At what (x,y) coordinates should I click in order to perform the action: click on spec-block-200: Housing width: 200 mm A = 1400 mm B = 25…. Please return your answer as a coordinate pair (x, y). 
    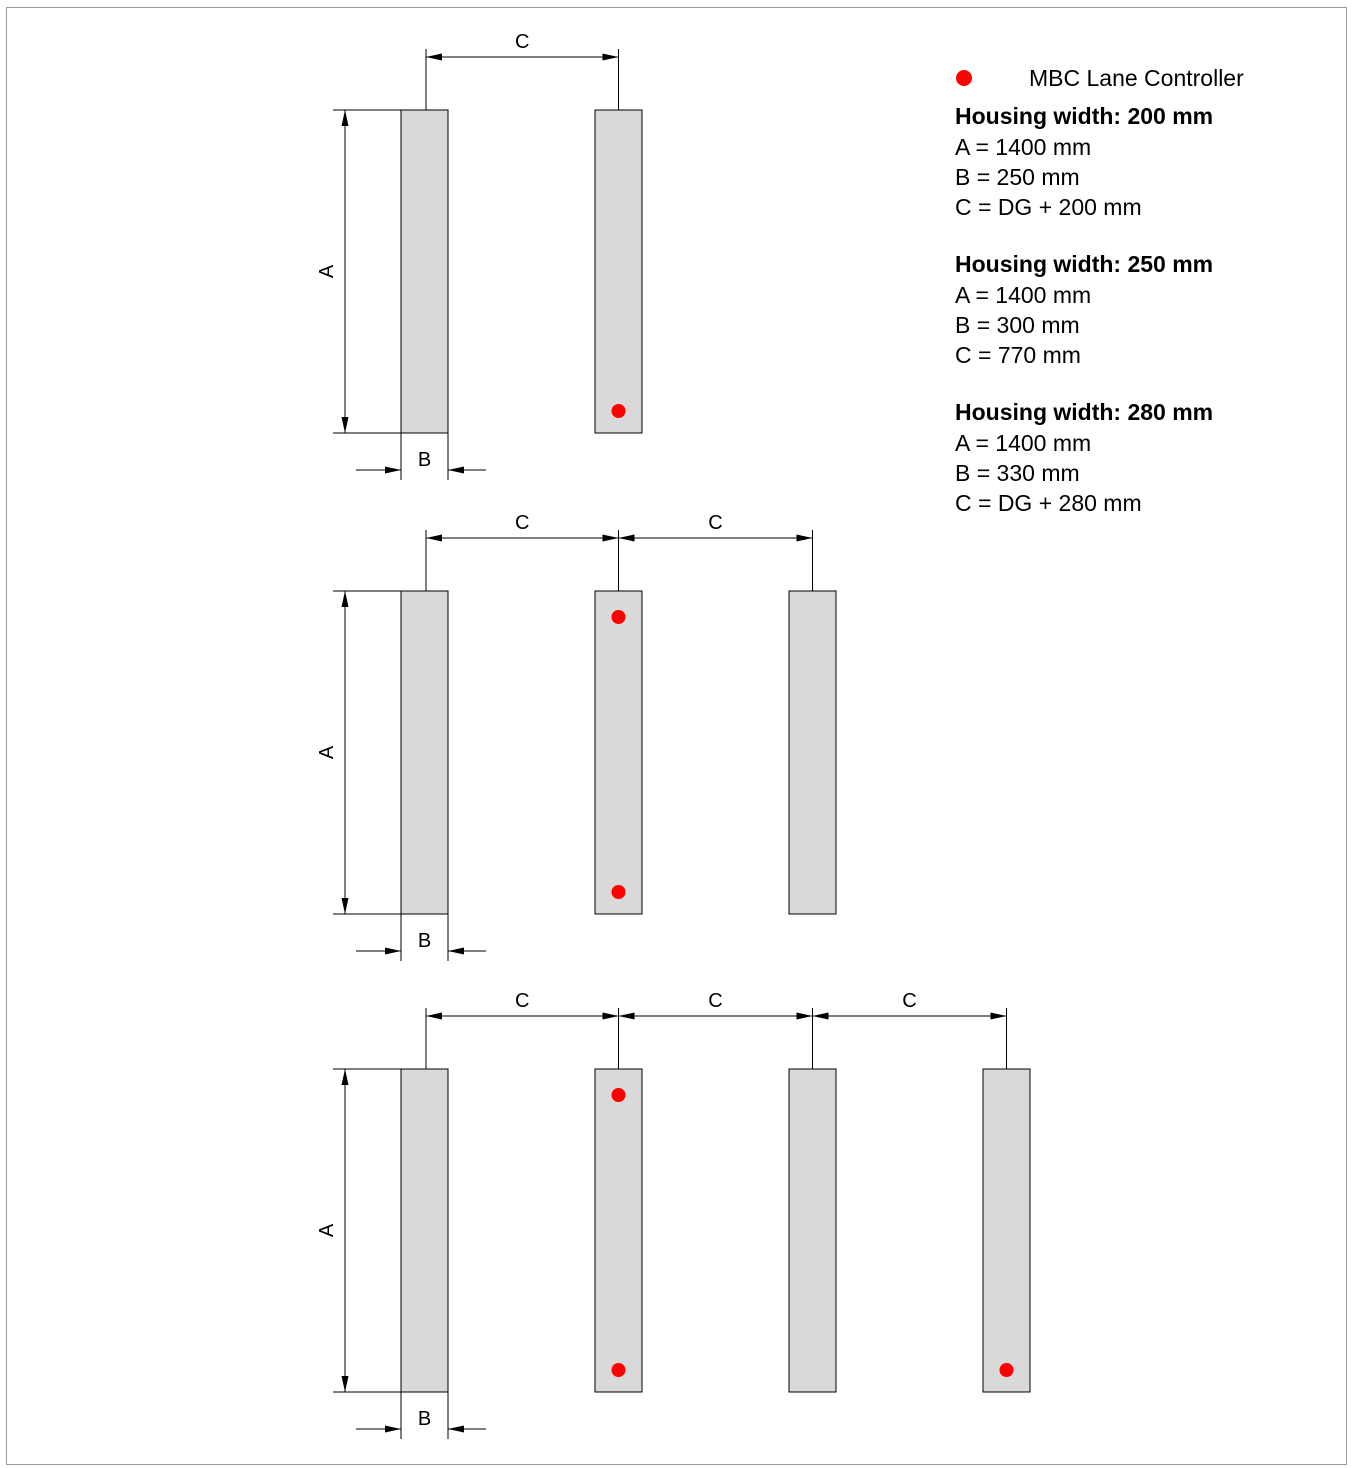
    Looking at the image, I should click on (1145, 161).